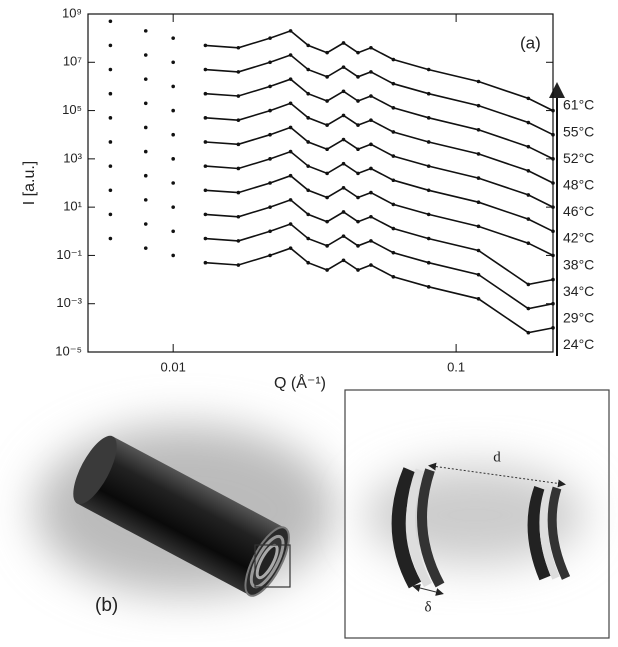  Describe the element at coordinates (173, 366) in the screenshot. I see `x-tick-label: 0.01` at that location.